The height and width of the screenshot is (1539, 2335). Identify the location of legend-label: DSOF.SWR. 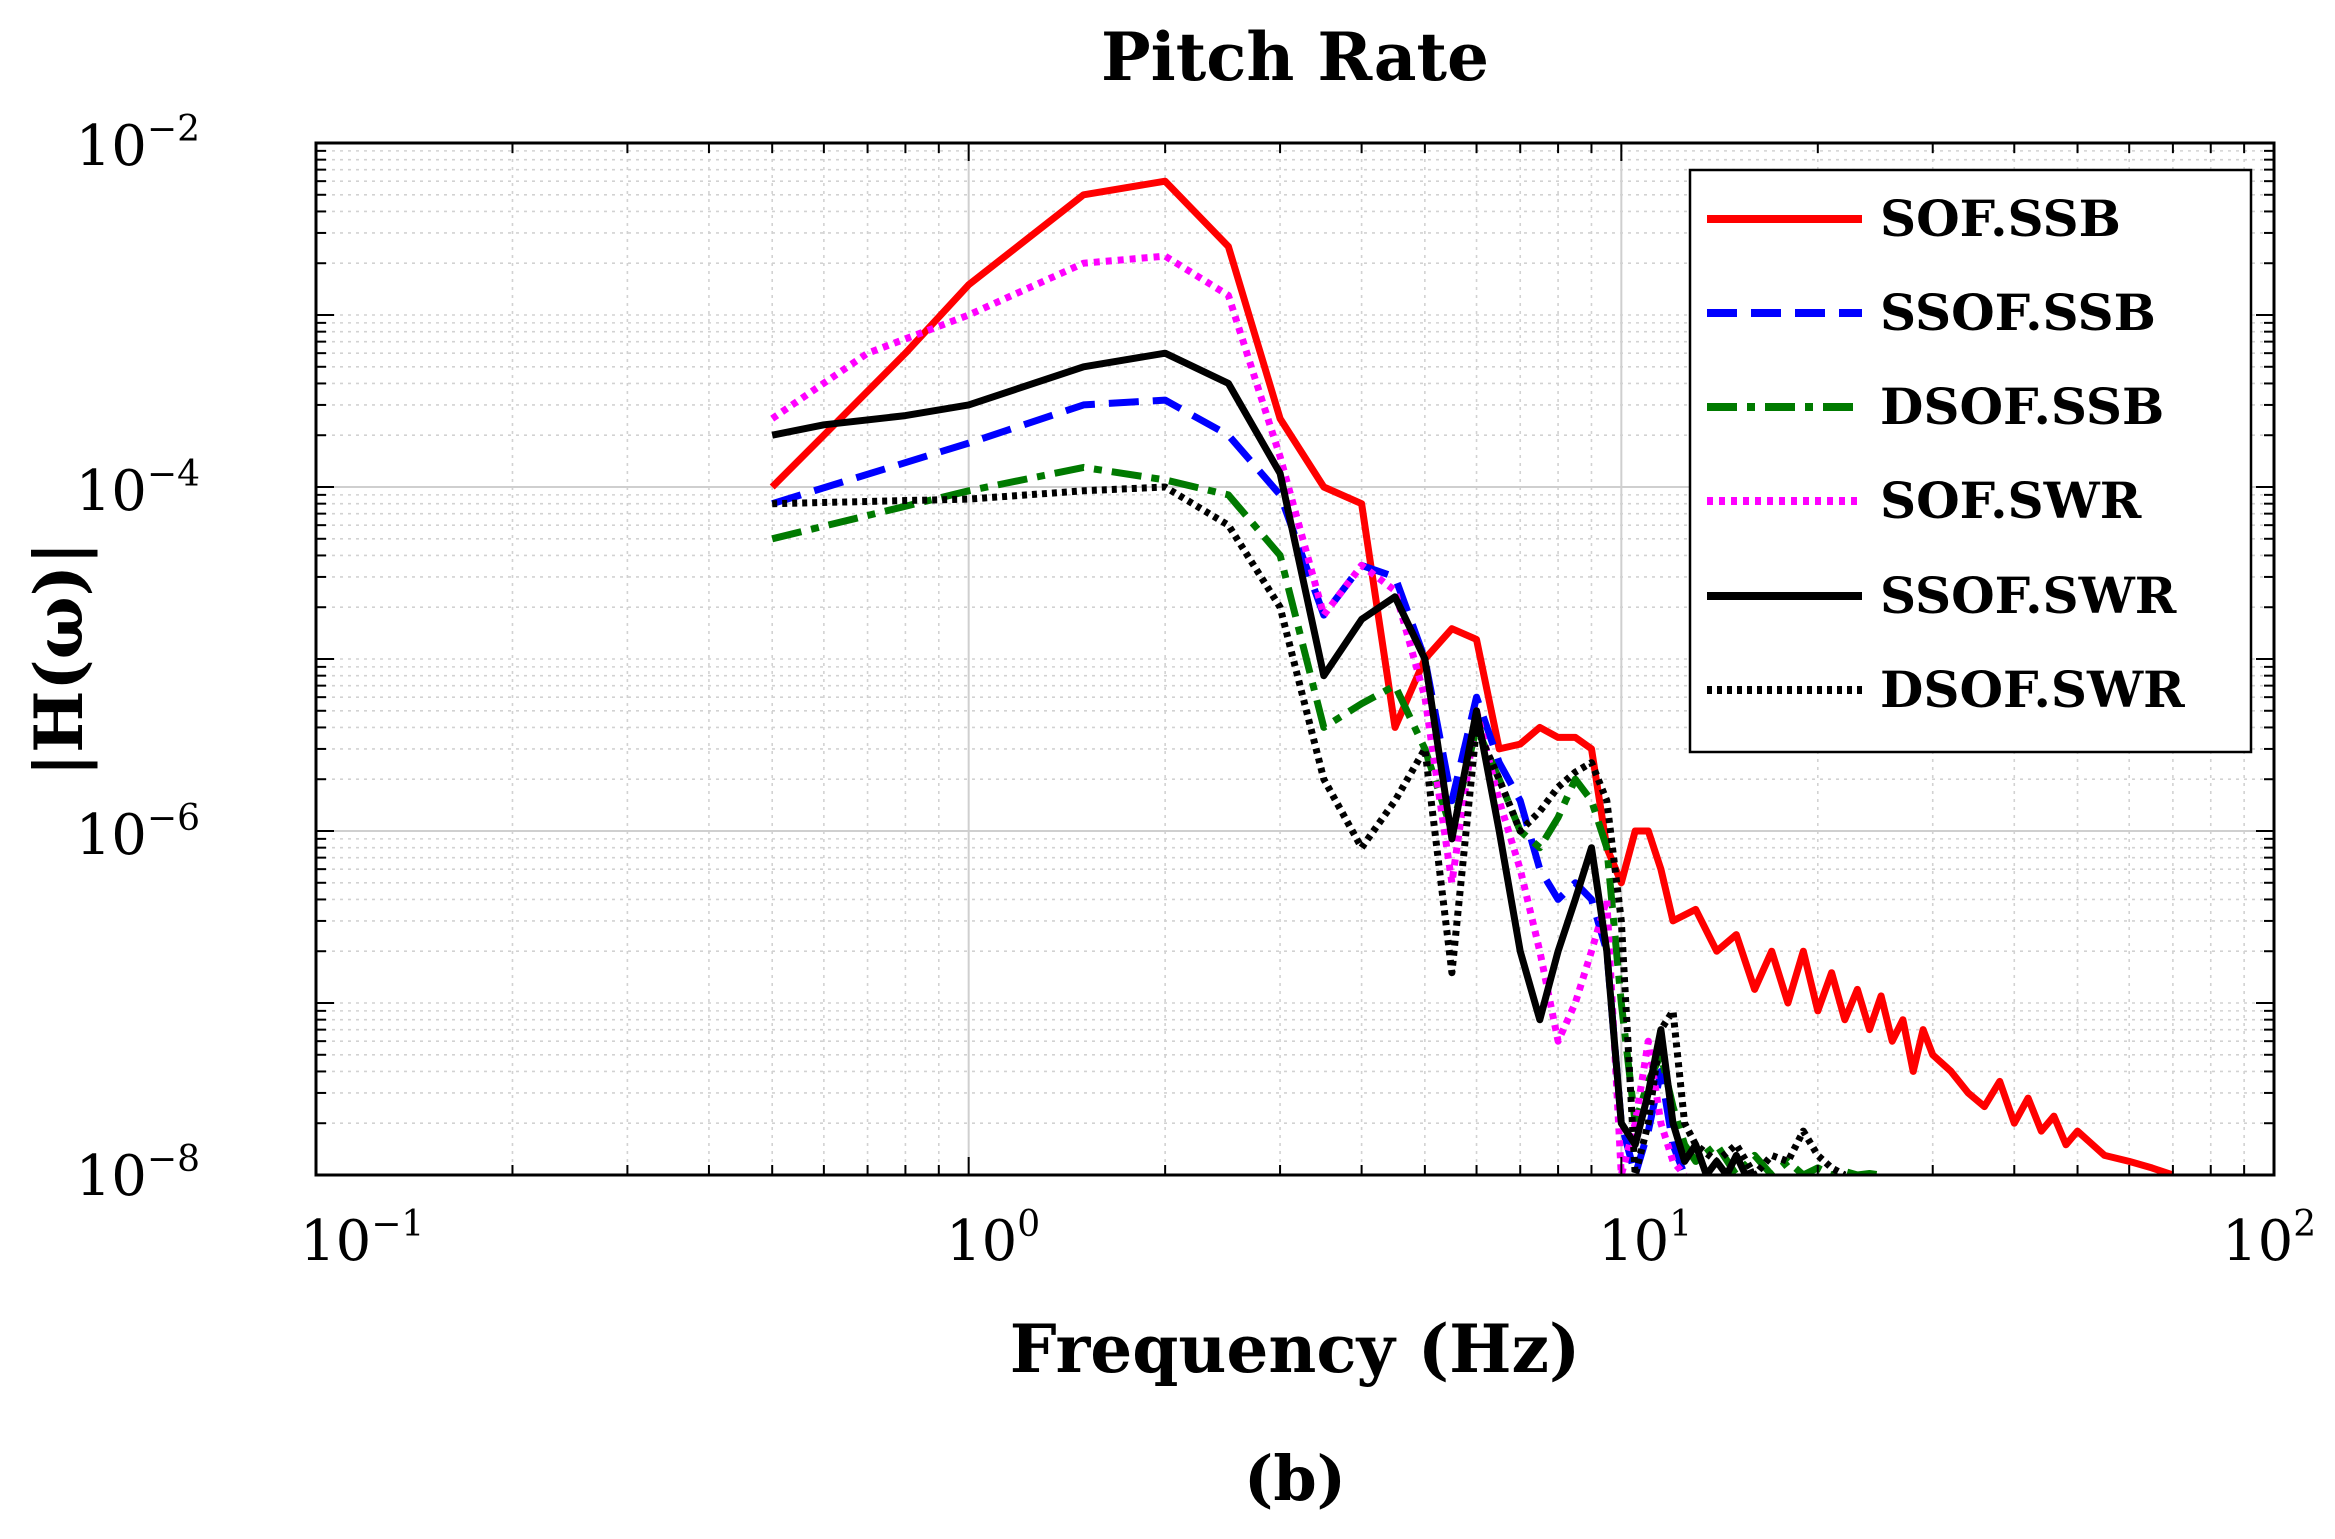
(2032, 689).